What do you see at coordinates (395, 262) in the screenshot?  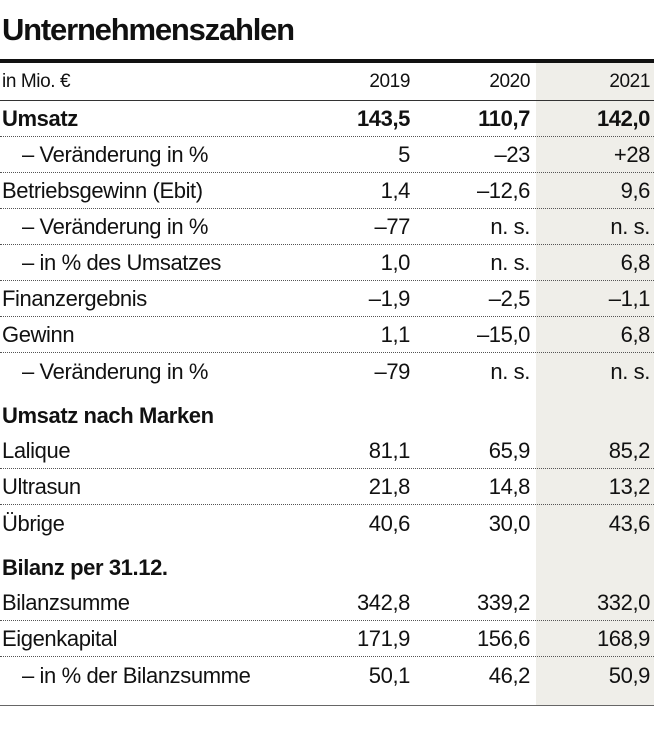 I see `cell-value: 1,0` at bounding box center [395, 262].